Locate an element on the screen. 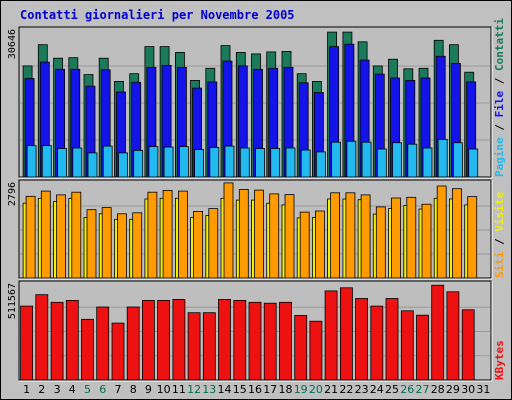 This screenshot has width=512, height=400. side-legend-part-top-2: File is located at coordinates (499, 104).